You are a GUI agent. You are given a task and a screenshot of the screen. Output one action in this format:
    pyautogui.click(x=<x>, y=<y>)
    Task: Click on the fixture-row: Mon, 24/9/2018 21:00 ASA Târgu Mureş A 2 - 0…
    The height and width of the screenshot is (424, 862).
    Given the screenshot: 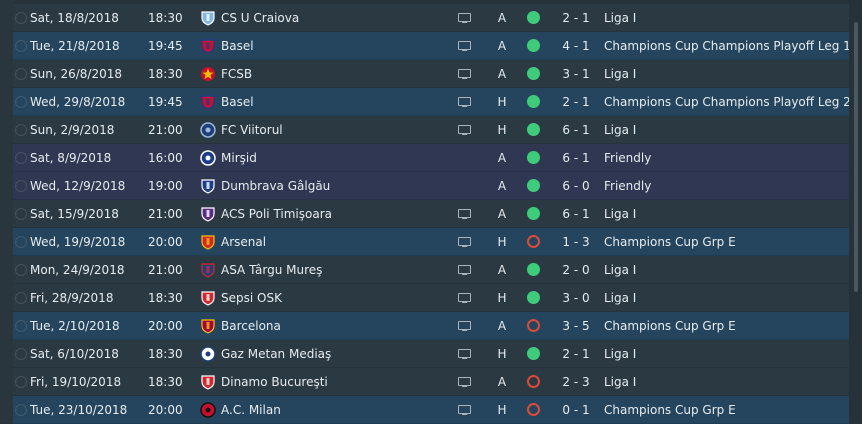 What is the action you would take?
    pyautogui.click(x=431, y=270)
    